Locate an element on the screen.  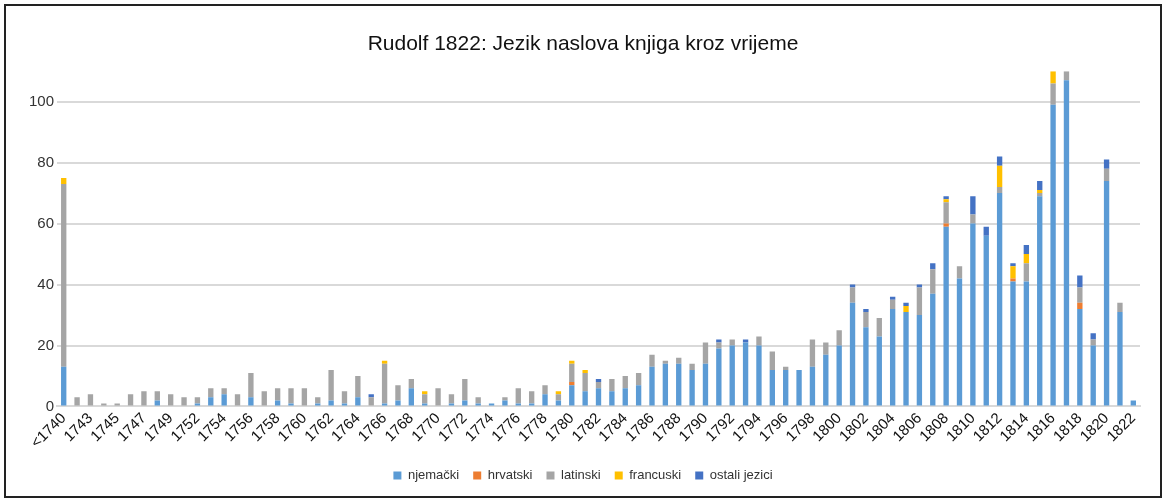
legend-label: njemački is located at coordinates (433, 475).